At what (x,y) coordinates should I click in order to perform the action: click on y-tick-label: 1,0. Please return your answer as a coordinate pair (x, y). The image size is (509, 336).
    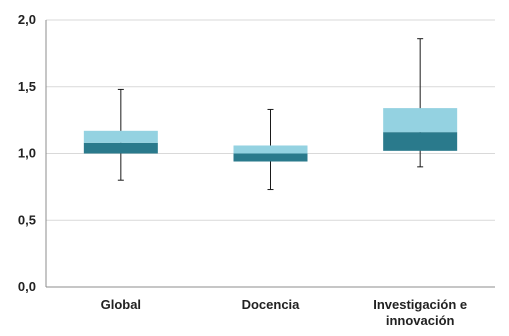
    Looking at the image, I should click on (27, 153).